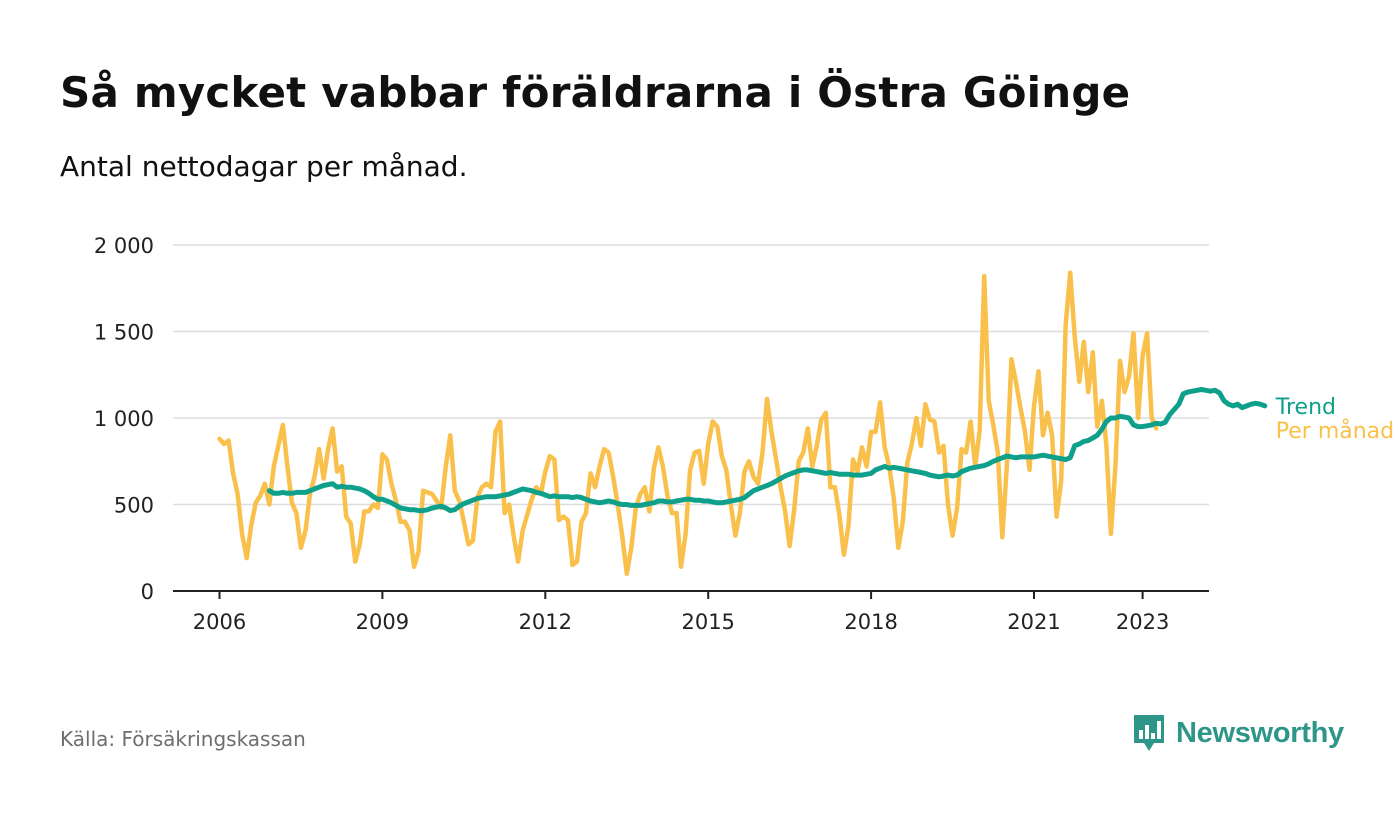  Describe the element at coordinates (382, 622) in the screenshot. I see `x-tick-label: 2009` at that location.